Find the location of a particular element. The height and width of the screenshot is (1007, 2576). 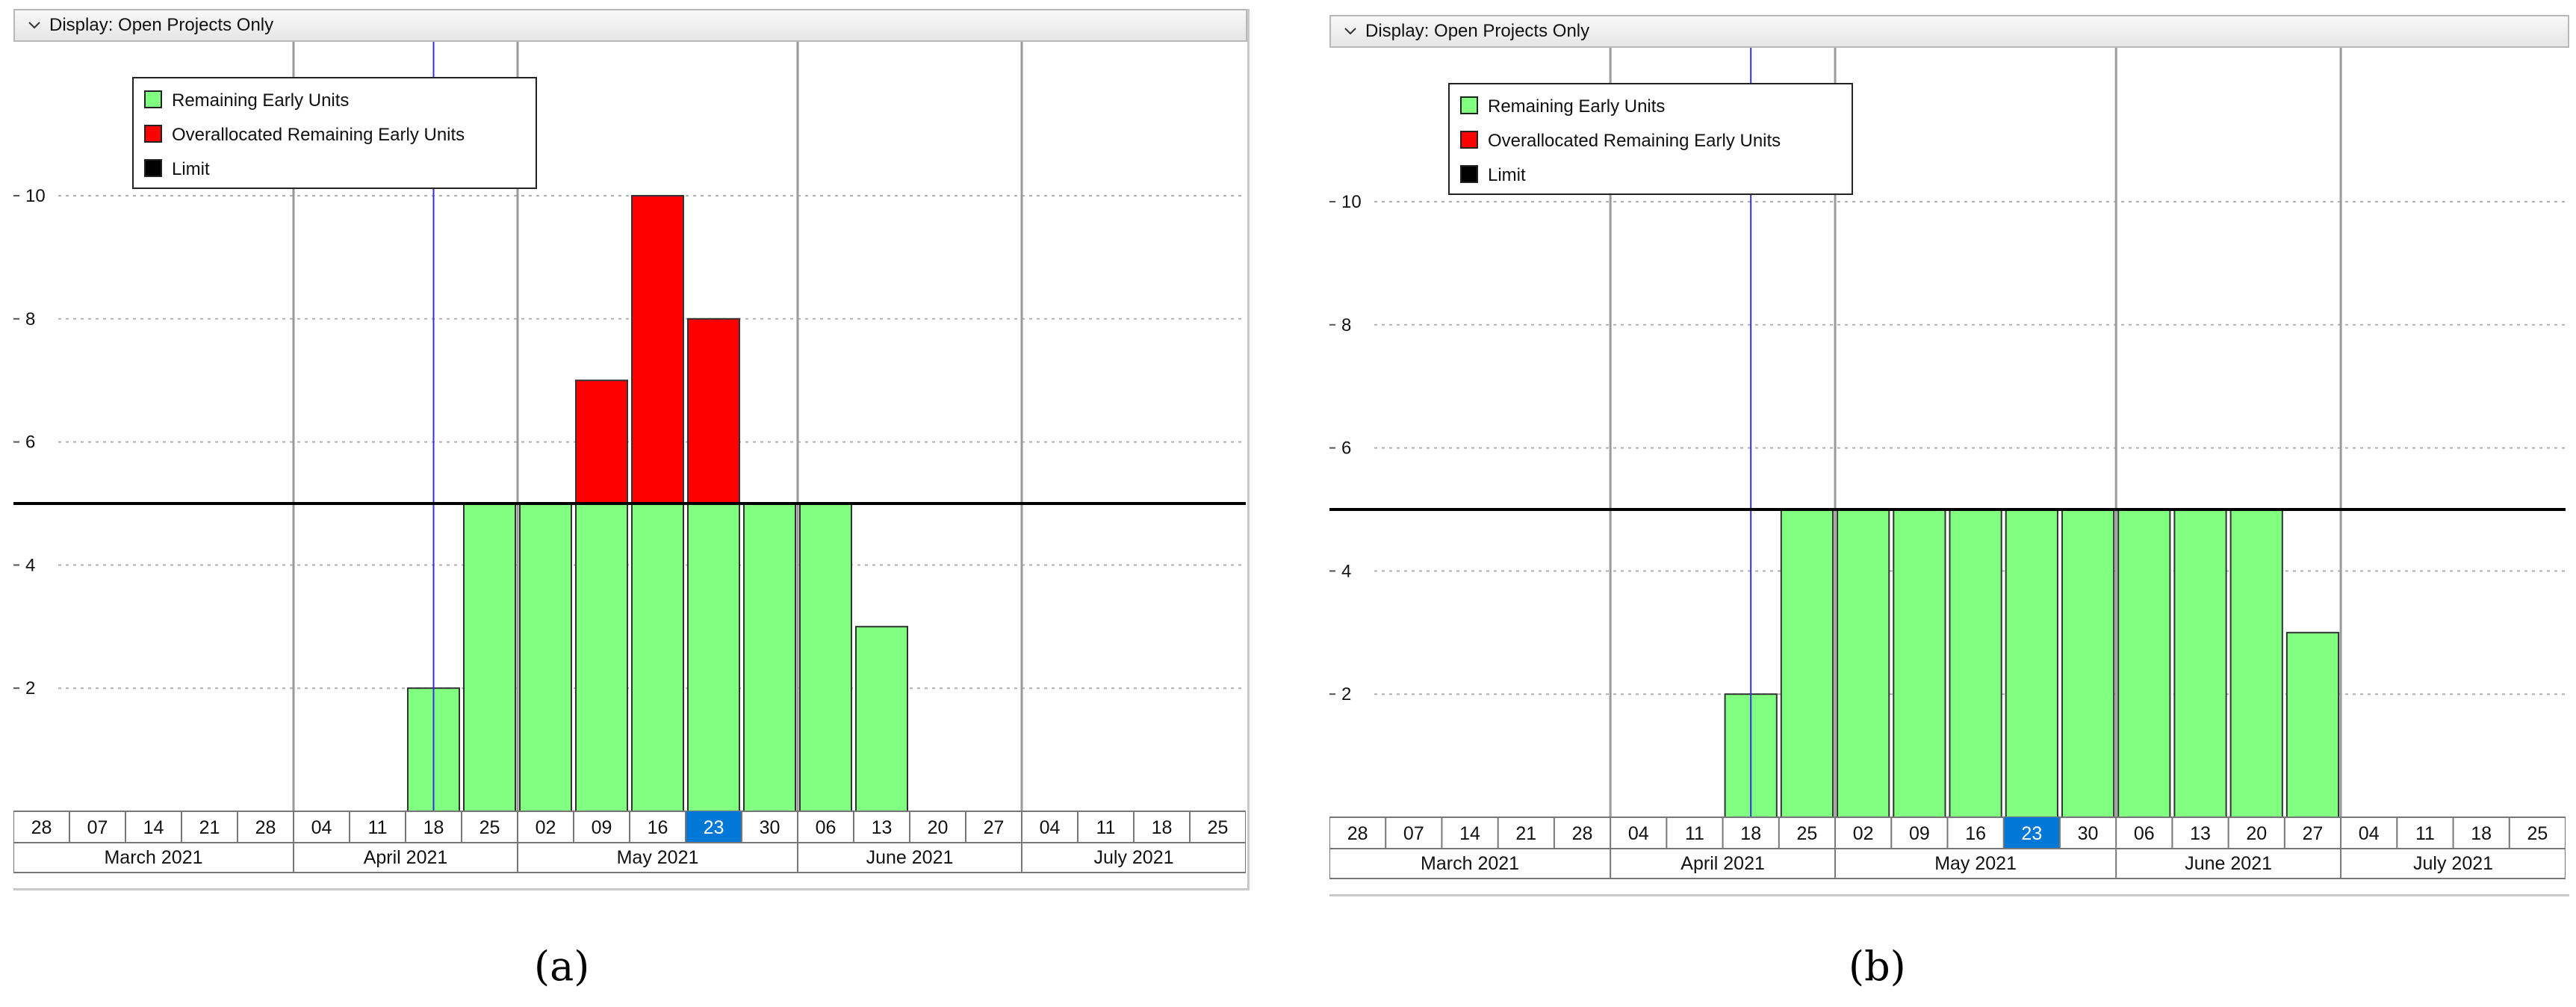

month-label: March 2021 is located at coordinates (1470, 863).